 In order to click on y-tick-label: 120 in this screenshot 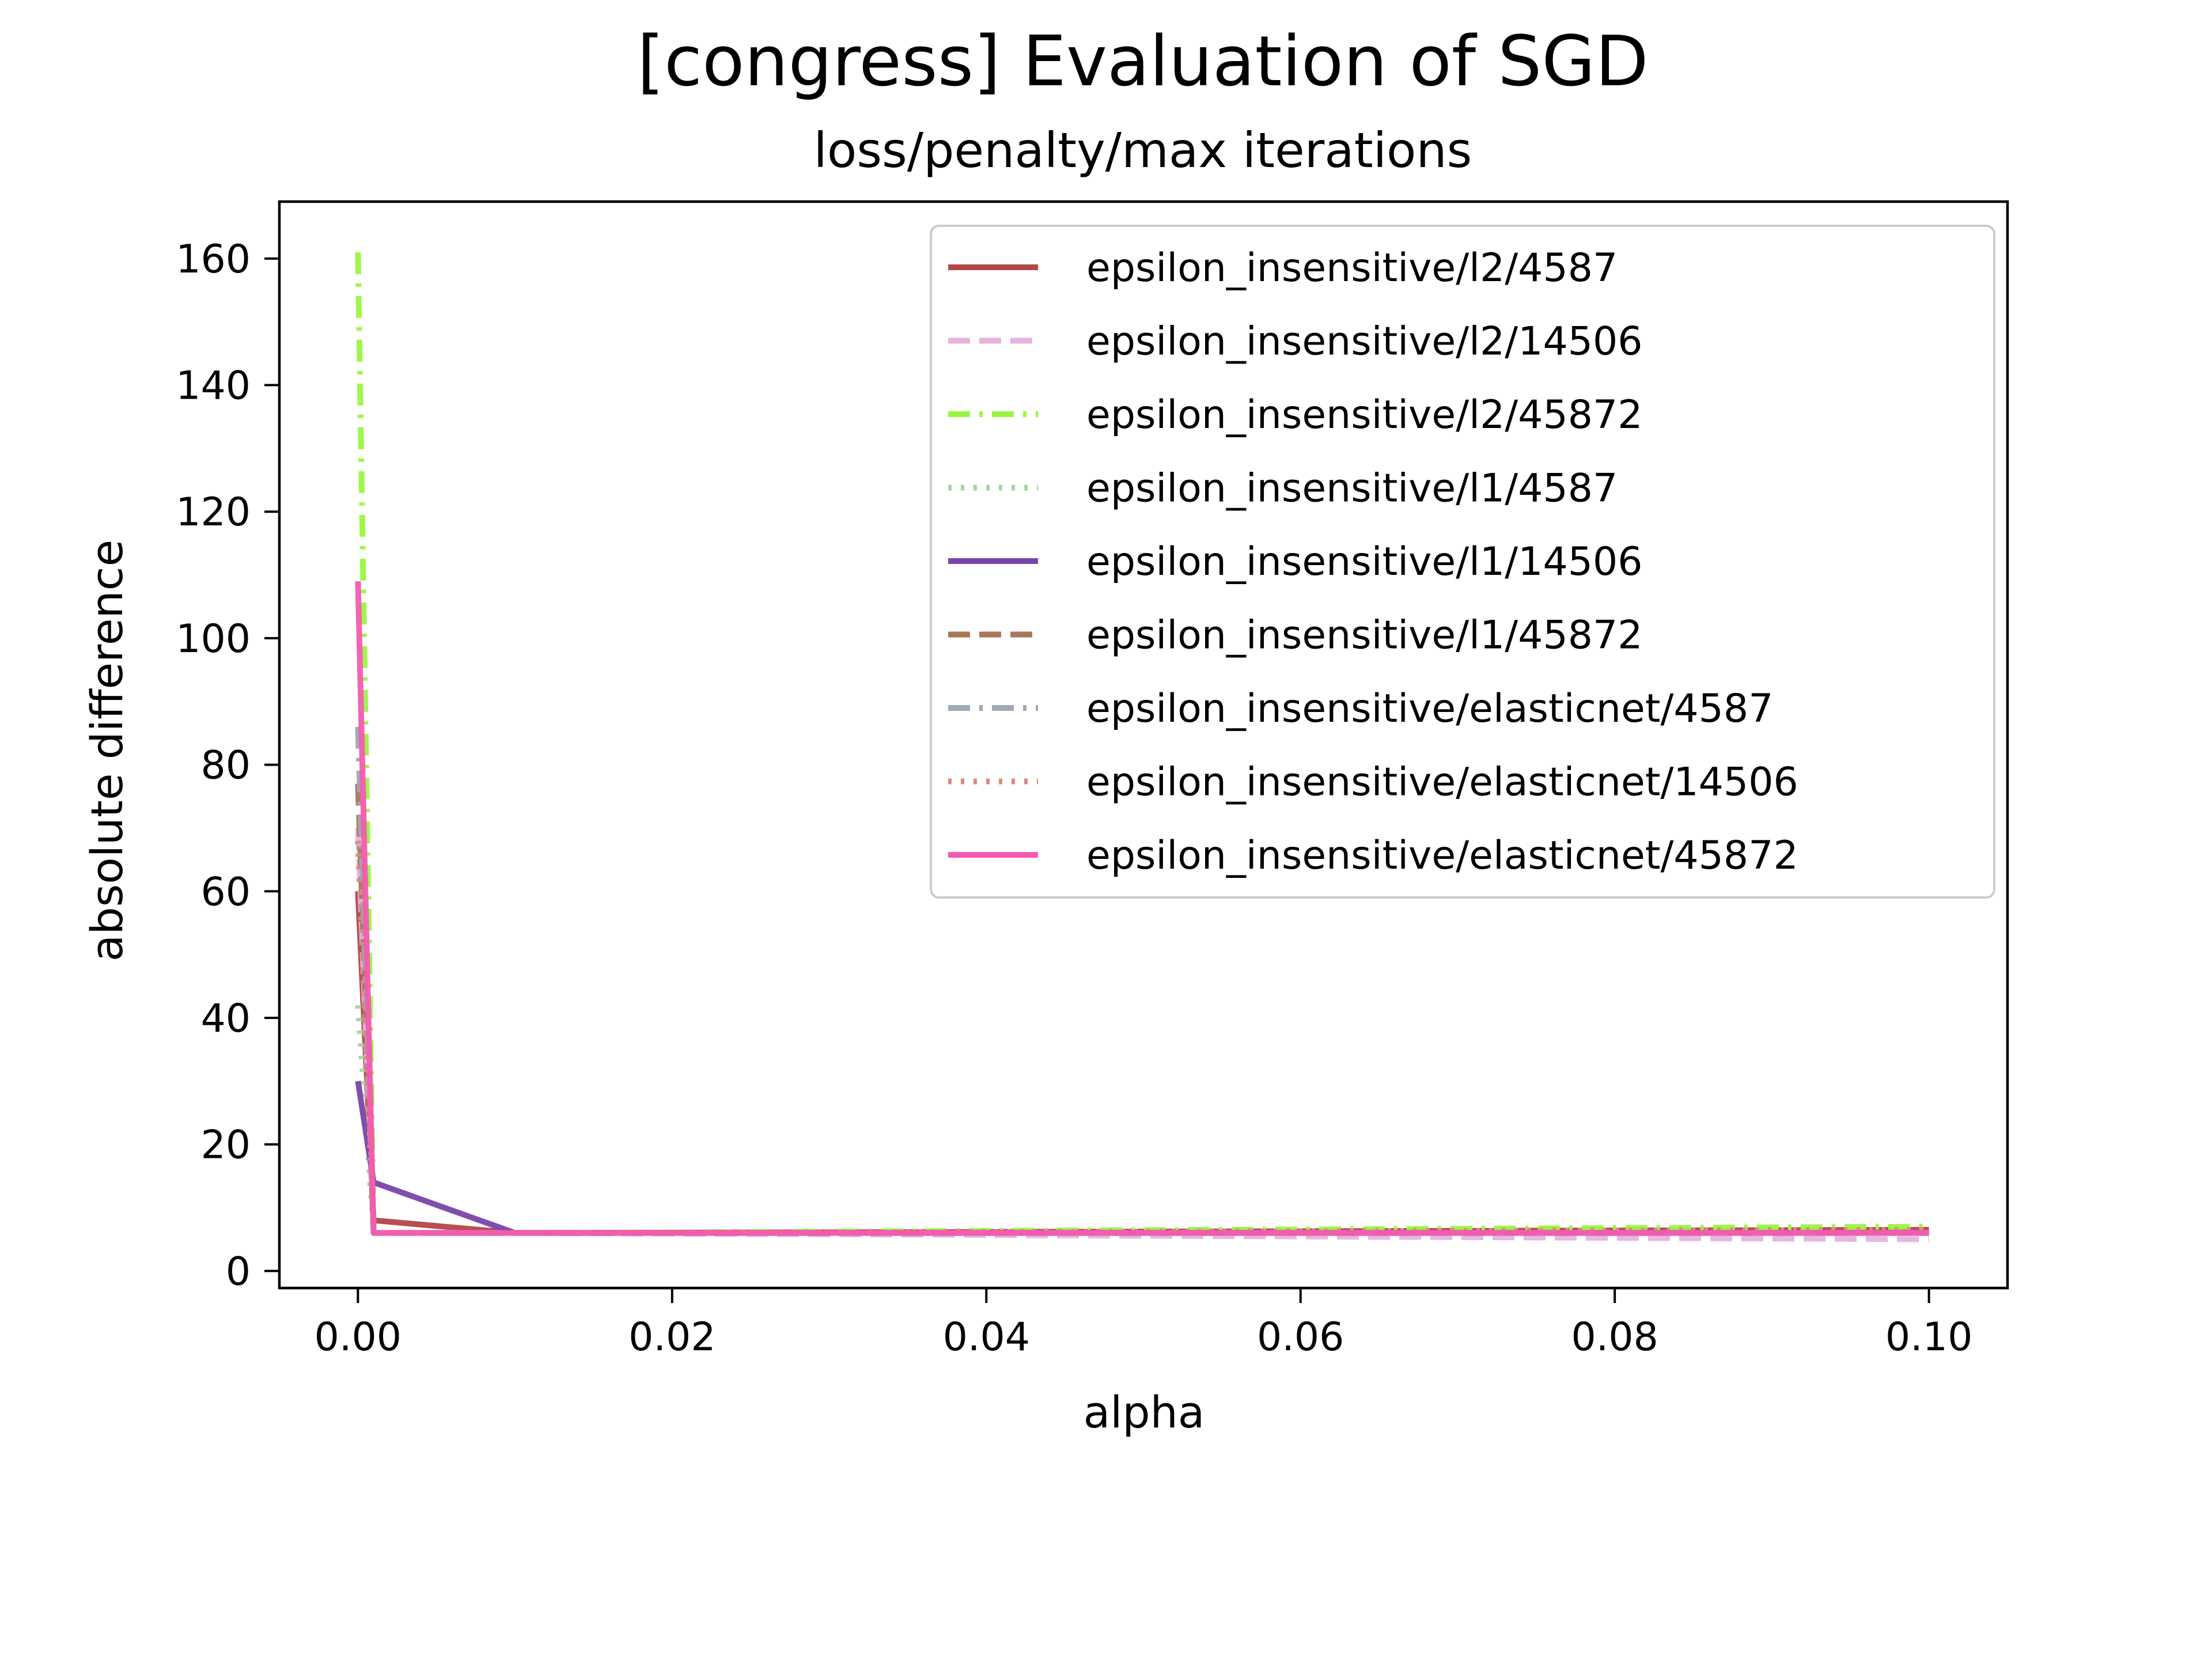, I will do `click(213, 512)`.